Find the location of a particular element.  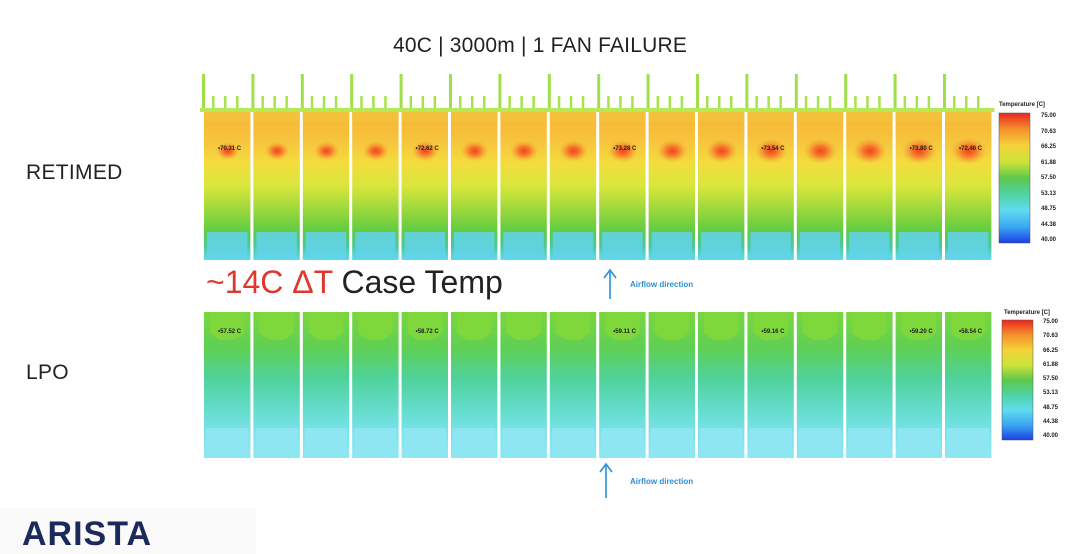

lpo-probe-label: •59.20 C is located at coordinates (921, 332).